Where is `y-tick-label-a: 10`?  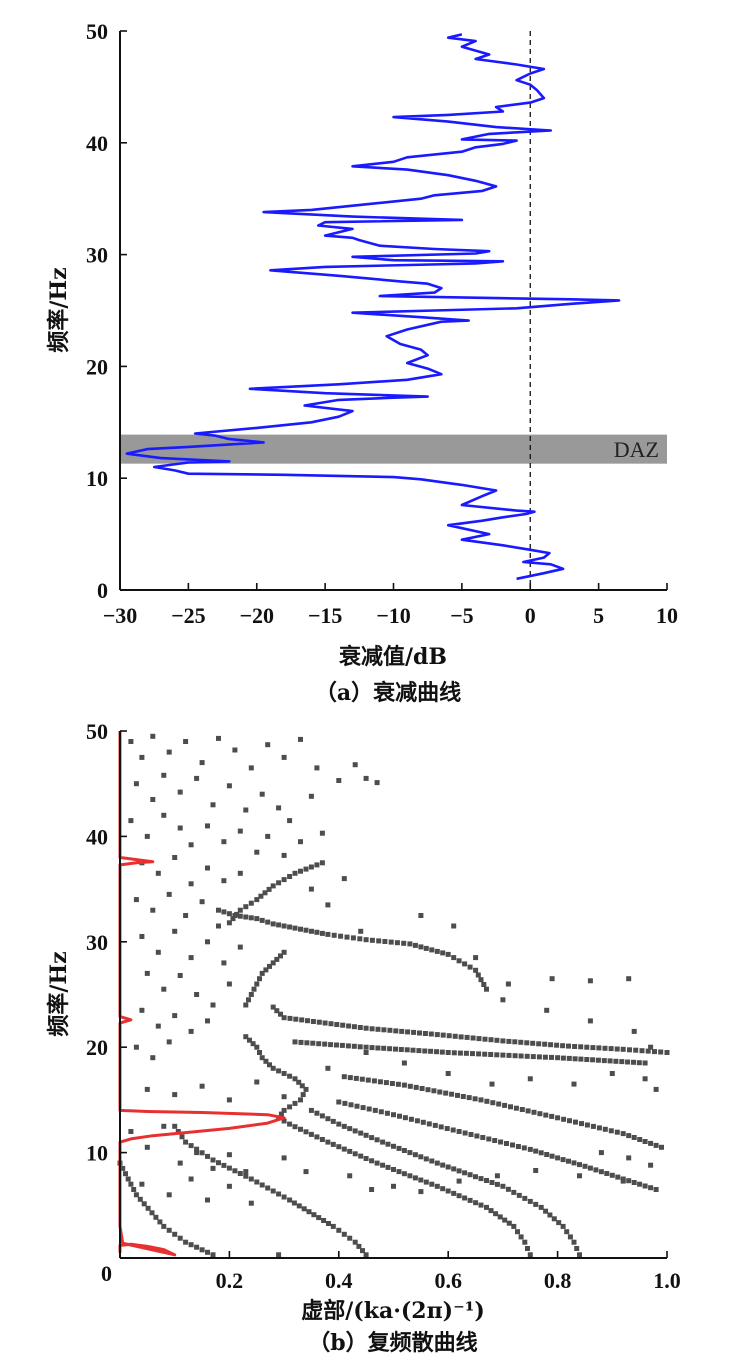
y-tick-label-a: 10 is located at coordinates (97, 478).